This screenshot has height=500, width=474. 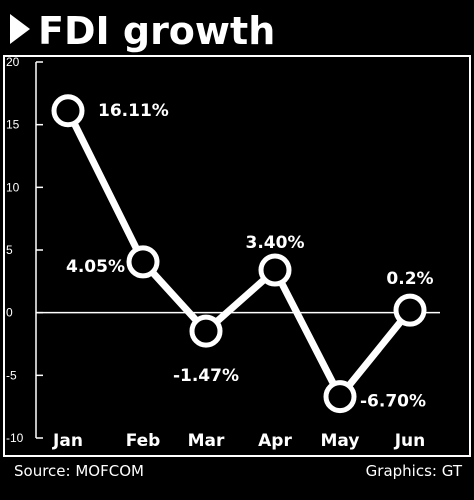 What do you see at coordinates (79, 471) in the screenshot?
I see `source-label: Source: MOFCOM` at bounding box center [79, 471].